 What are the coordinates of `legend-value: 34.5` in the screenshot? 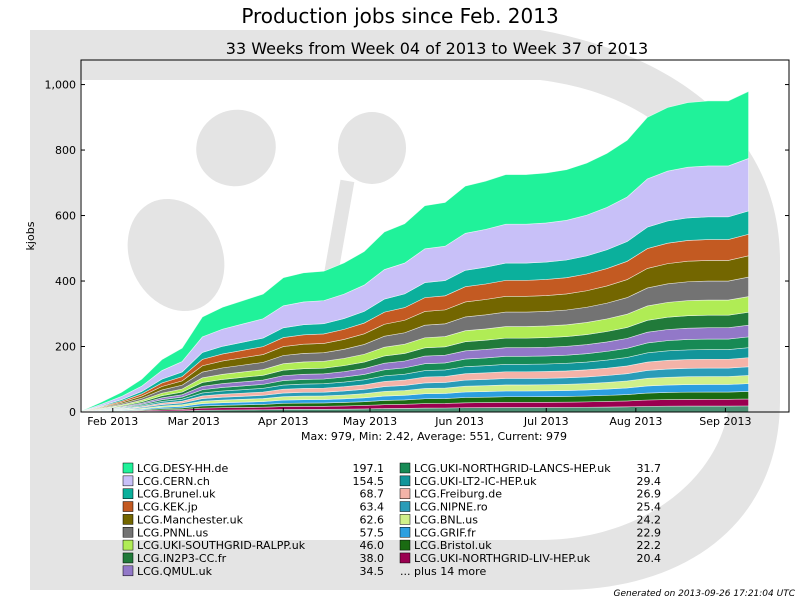 It's located at (372, 571).